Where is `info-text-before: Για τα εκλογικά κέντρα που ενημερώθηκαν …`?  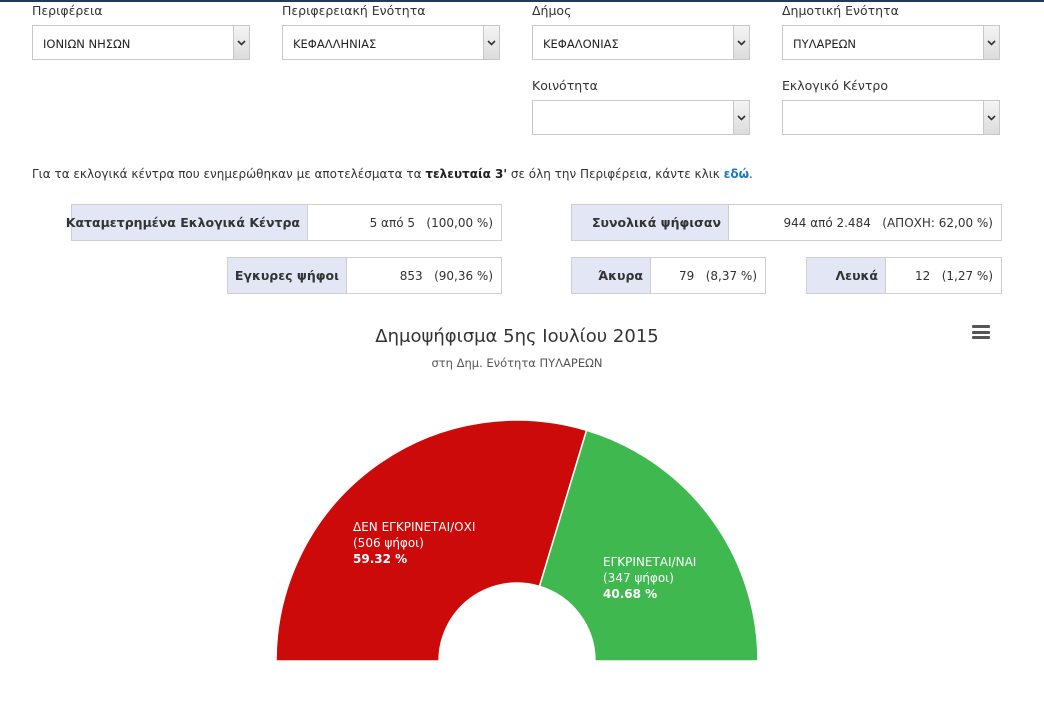 info-text-before: Για τα εκλογικά κέντρα που ενημερώθηκαν … is located at coordinates (229, 174).